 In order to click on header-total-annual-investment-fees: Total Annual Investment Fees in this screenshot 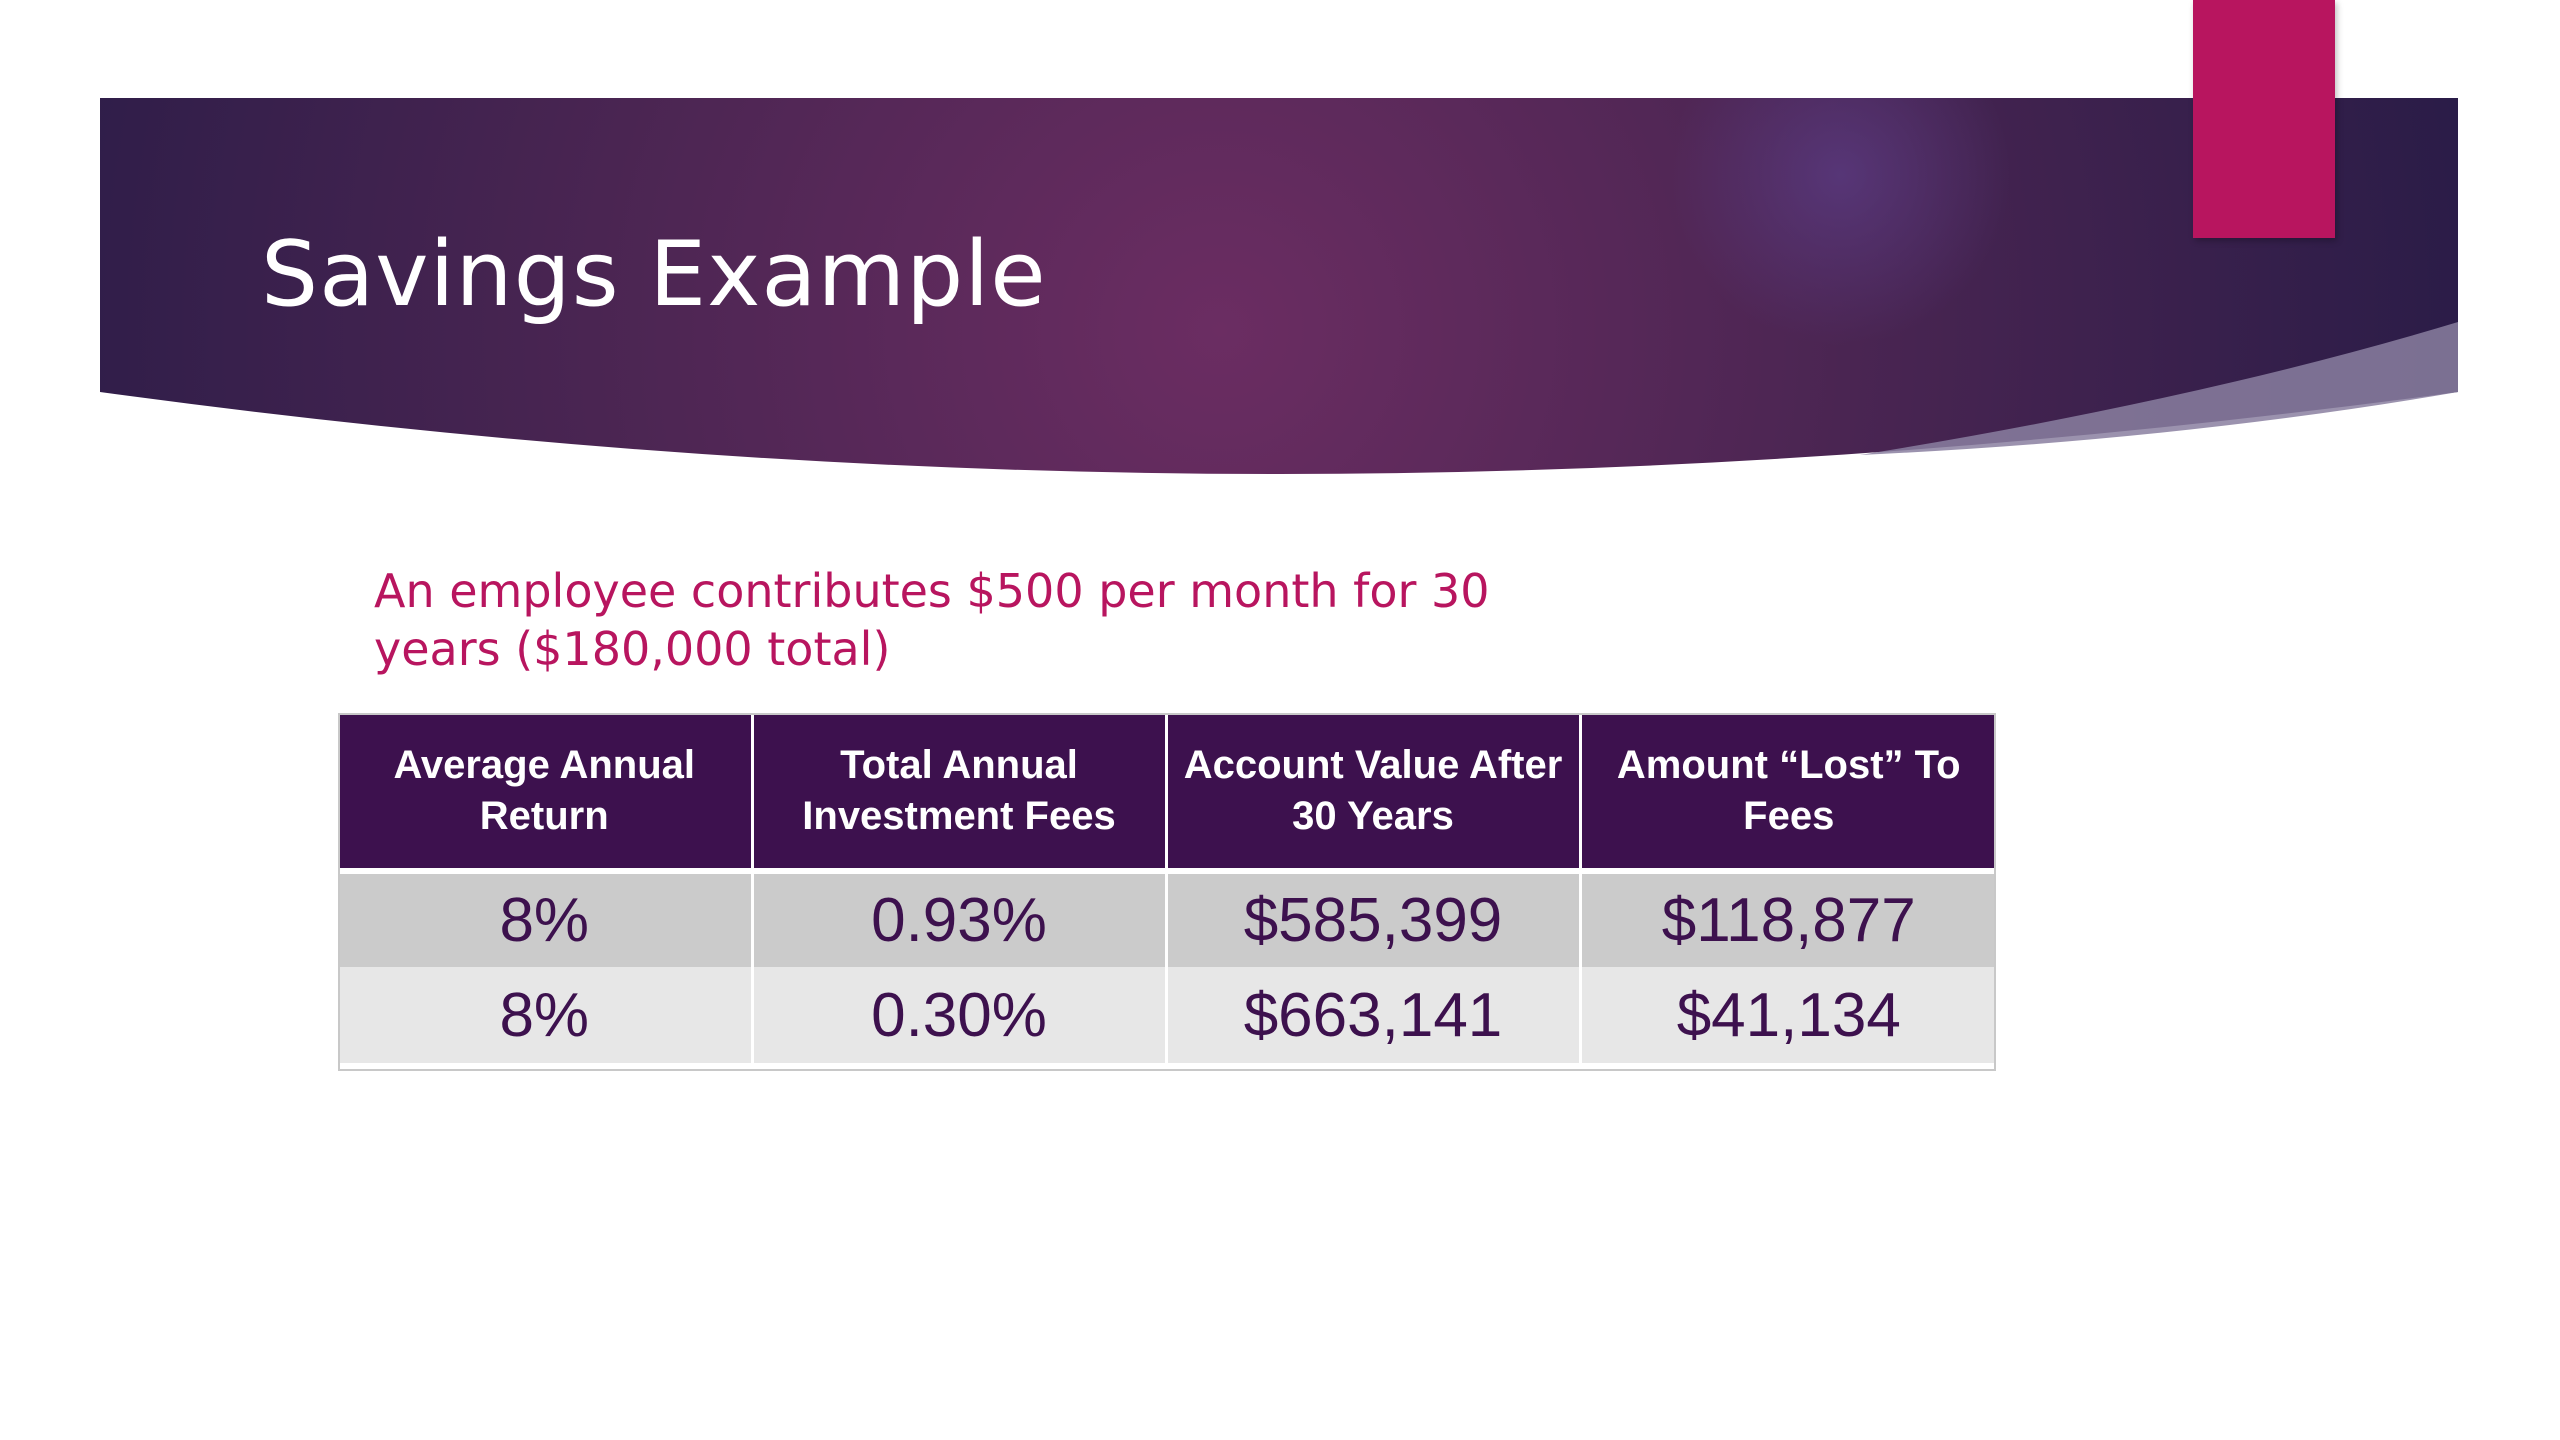, I will do `click(960, 792)`.